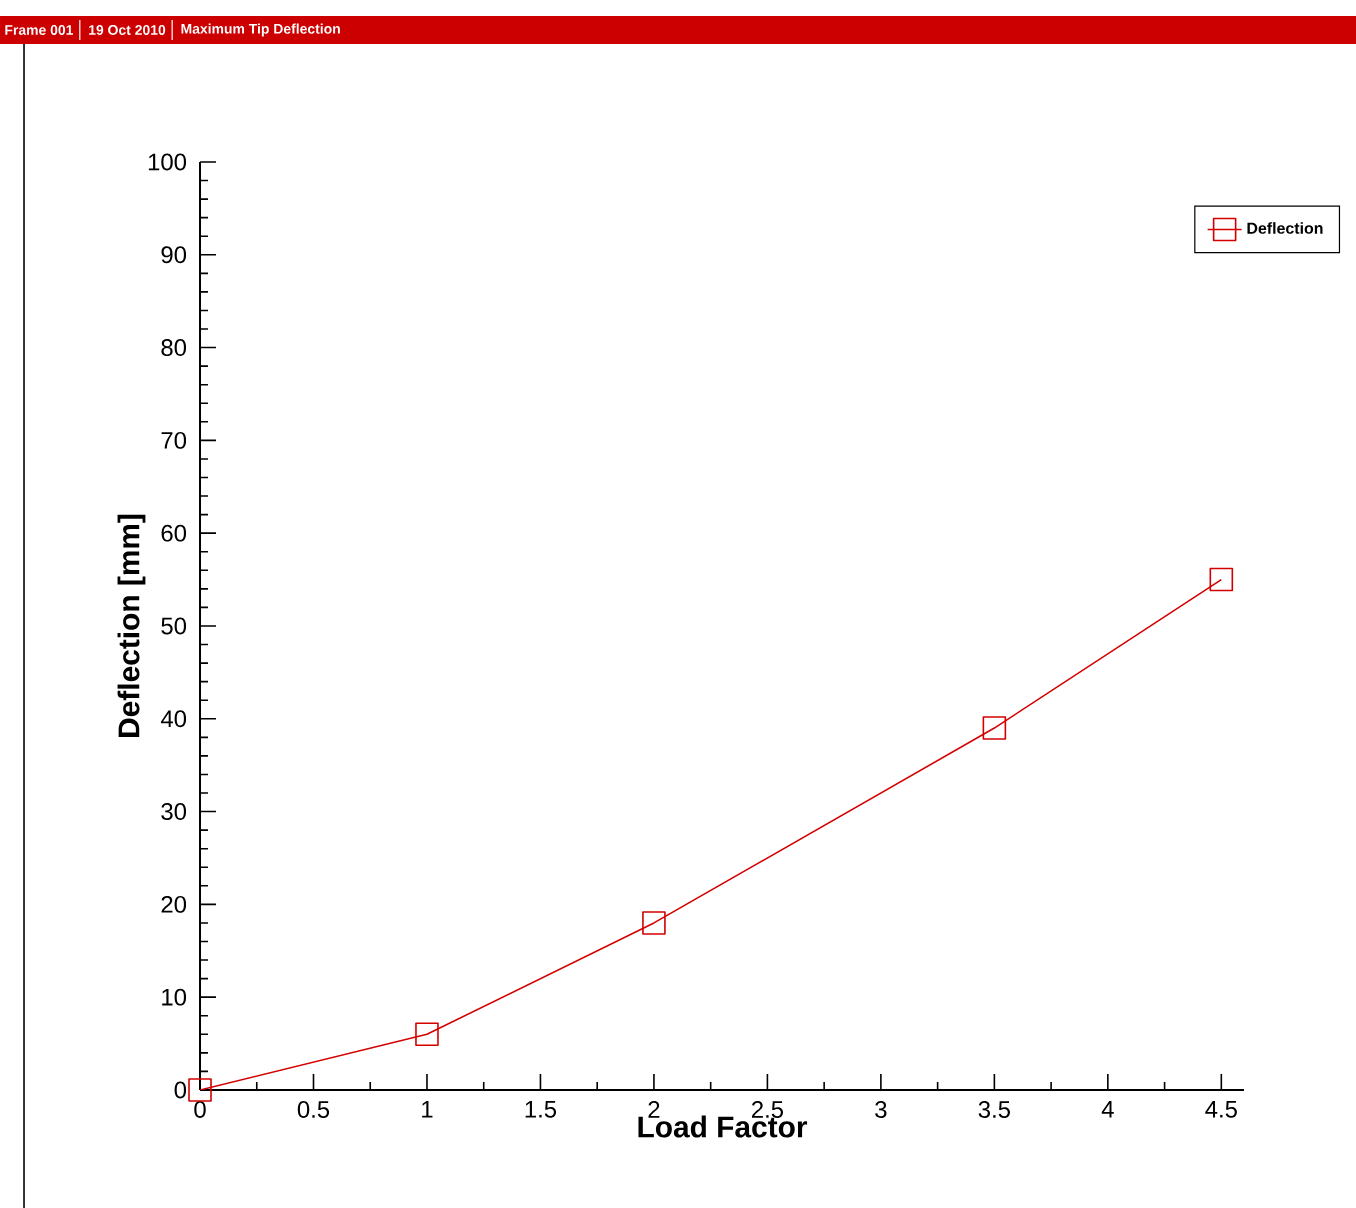  What do you see at coordinates (767, 1109) in the screenshot?
I see `x-tick-label: 2.5` at bounding box center [767, 1109].